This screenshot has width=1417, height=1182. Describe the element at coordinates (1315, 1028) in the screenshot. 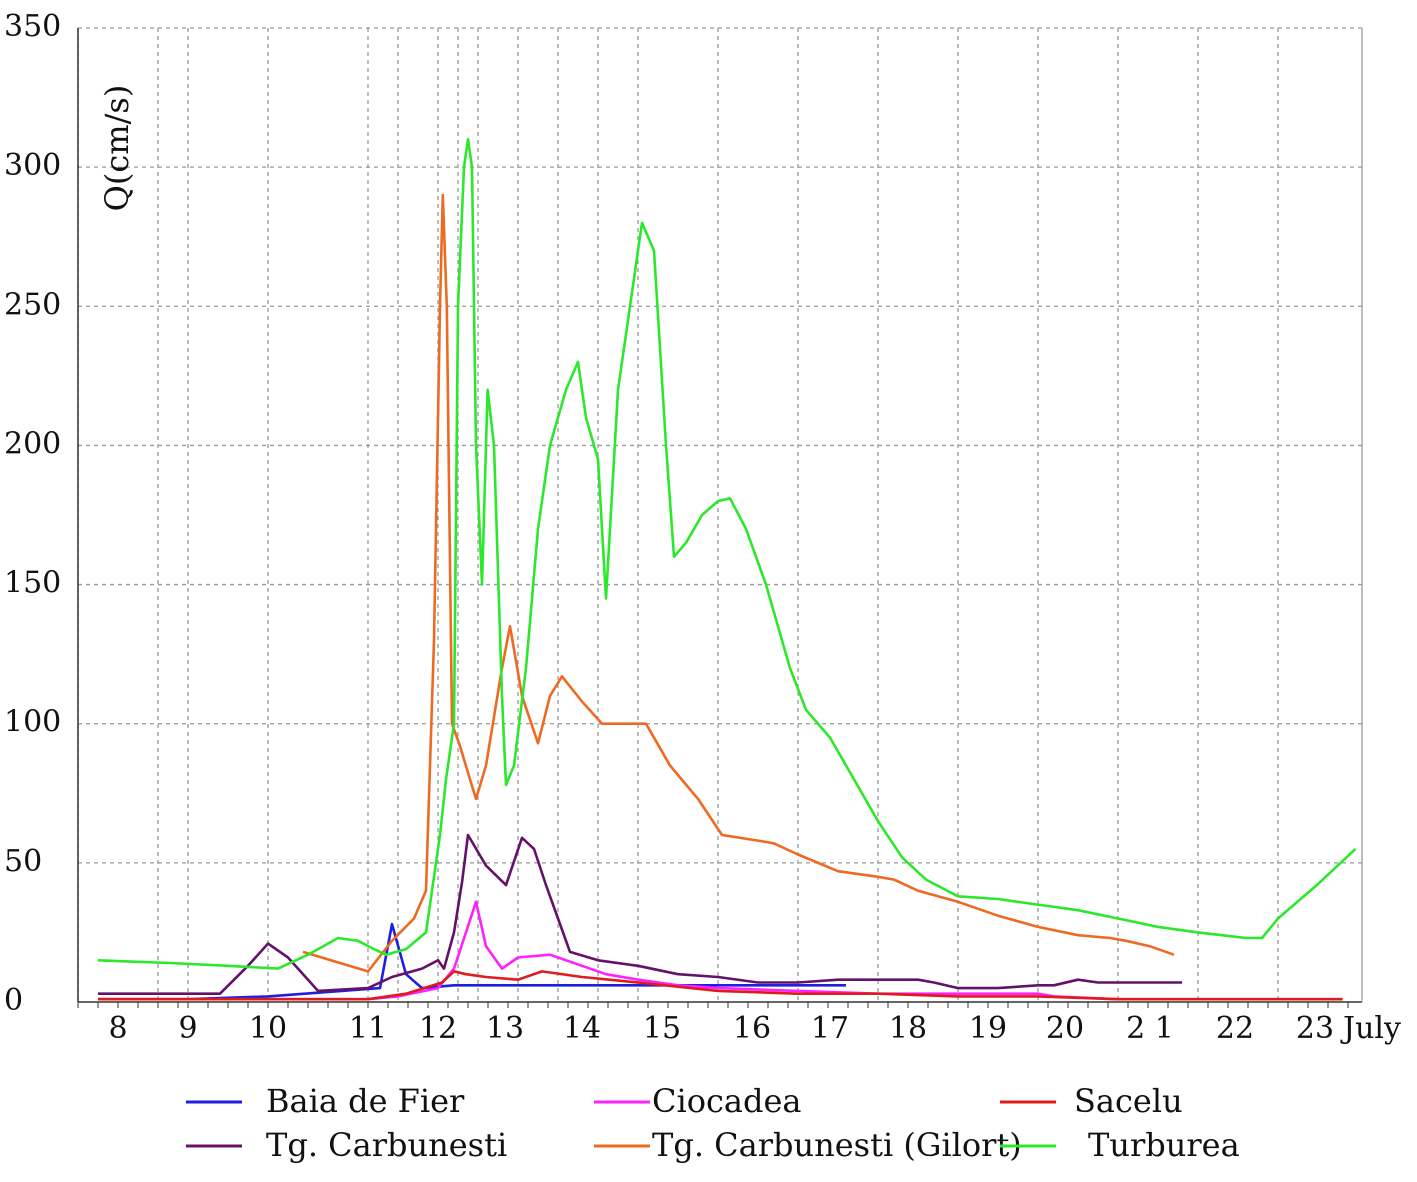

I see `x-tick-label: 23` at that location.